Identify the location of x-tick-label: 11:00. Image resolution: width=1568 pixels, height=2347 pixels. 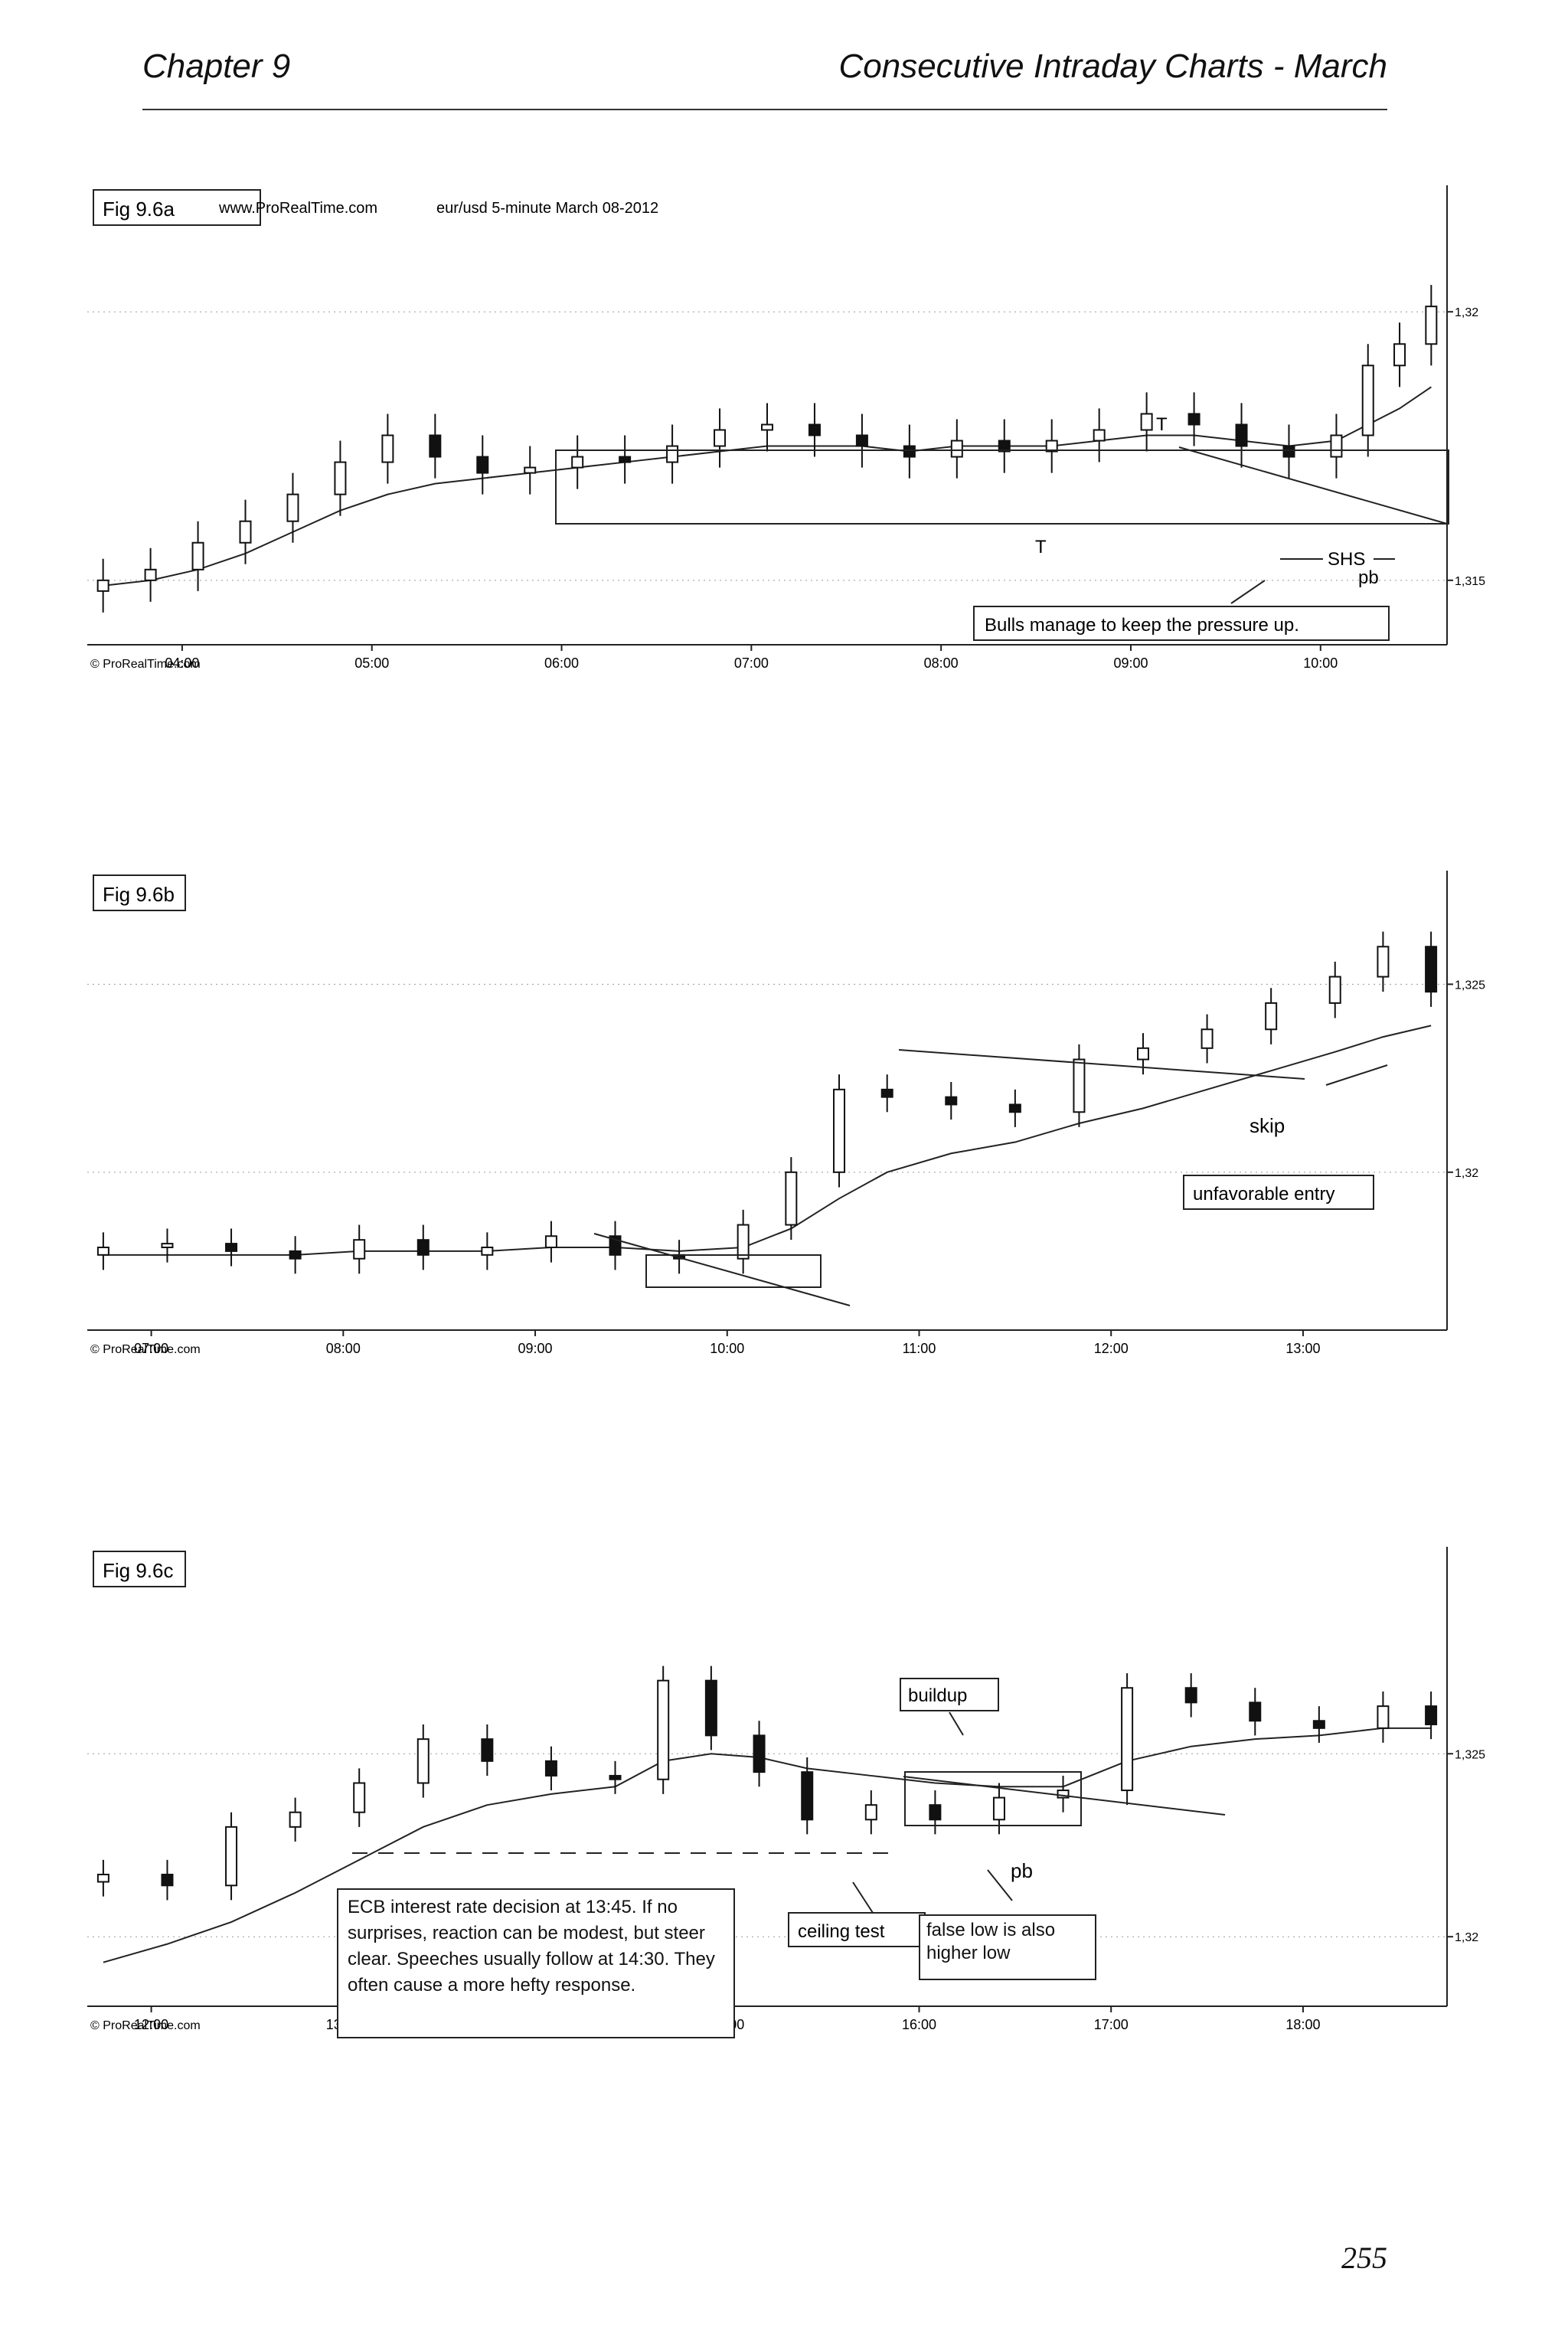
(919, 1348).